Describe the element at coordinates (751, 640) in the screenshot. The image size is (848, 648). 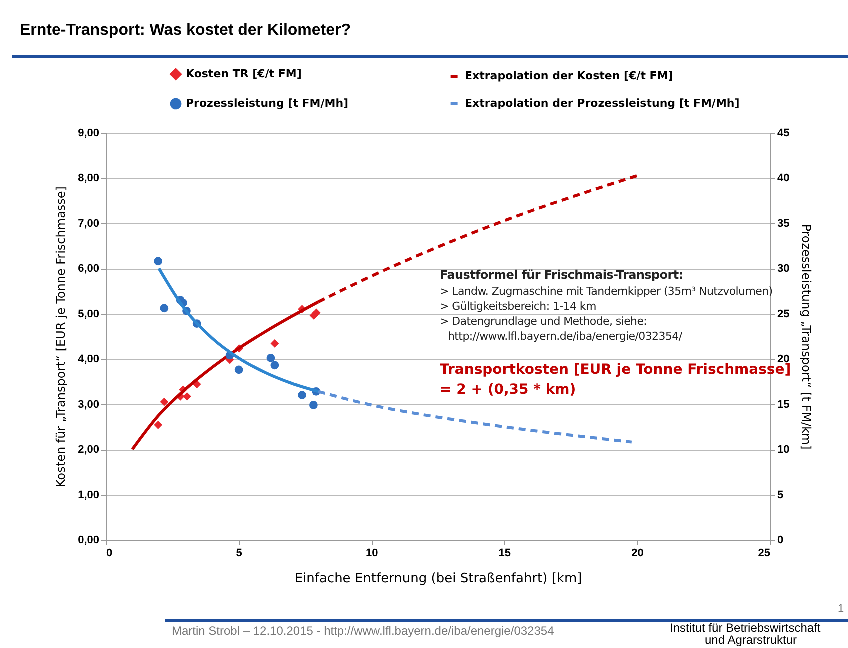
I see `text: und Agrarstruktur` at that location.